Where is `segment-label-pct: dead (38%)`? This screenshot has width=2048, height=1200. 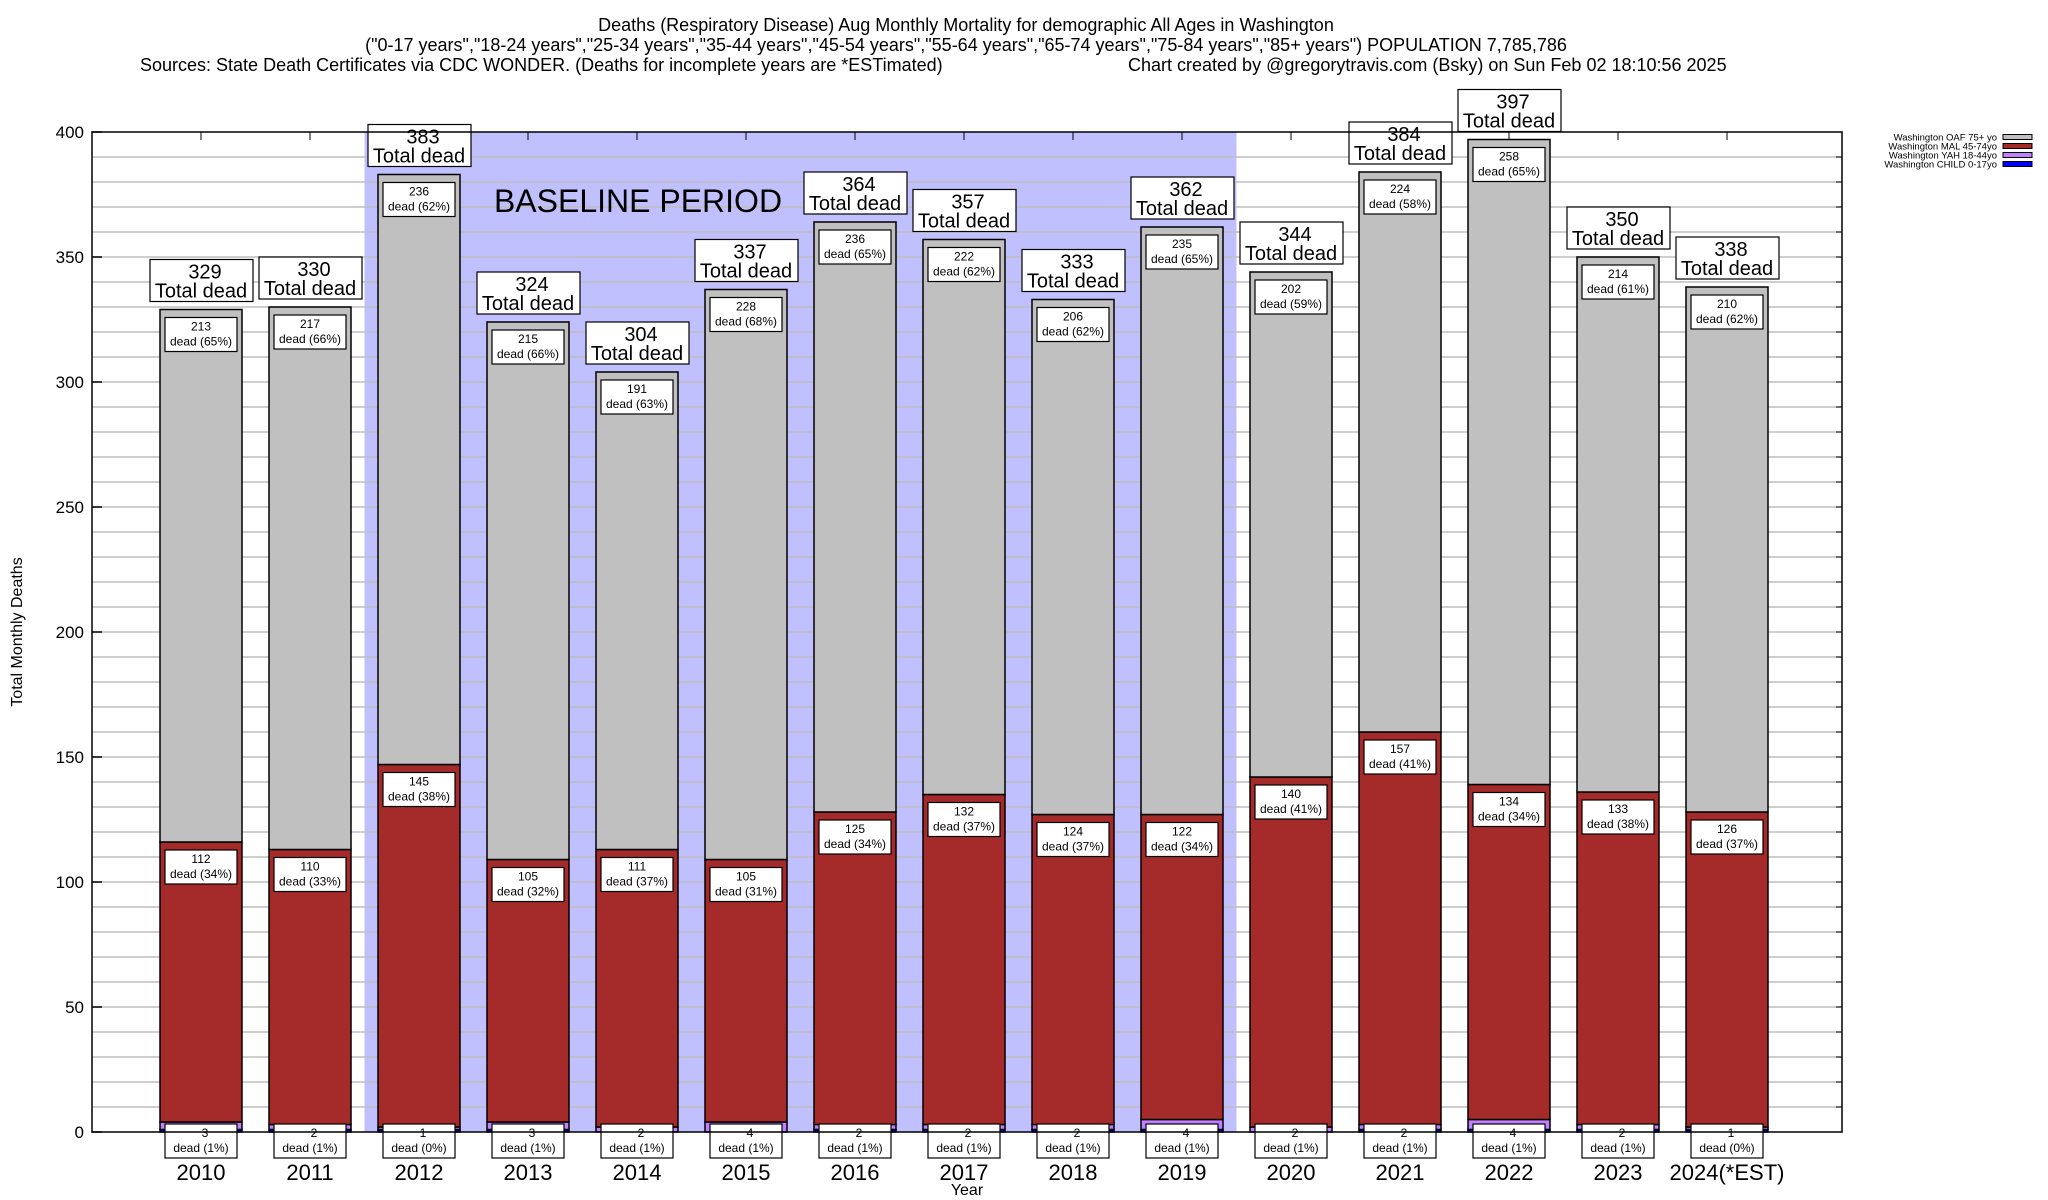
segment-label-pct: dead (38%) is located at coordinates (419, 797).